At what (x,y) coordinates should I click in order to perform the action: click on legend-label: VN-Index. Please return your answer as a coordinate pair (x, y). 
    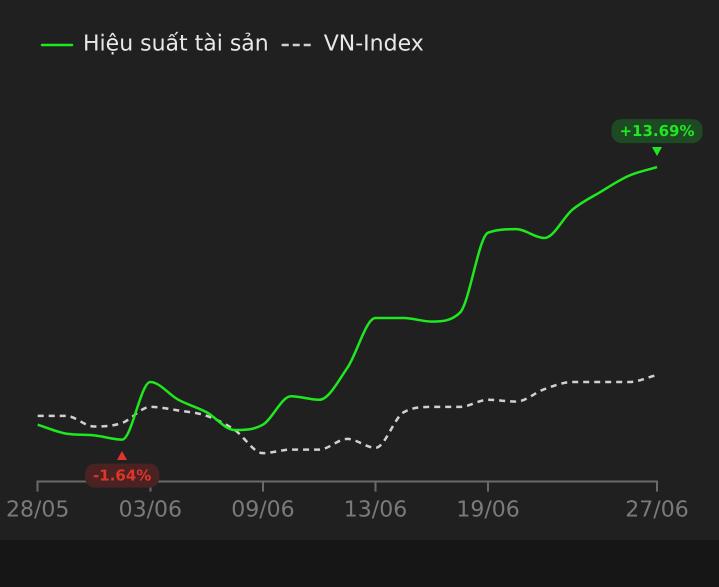
    Looking at the image, I should click on (374, 44).